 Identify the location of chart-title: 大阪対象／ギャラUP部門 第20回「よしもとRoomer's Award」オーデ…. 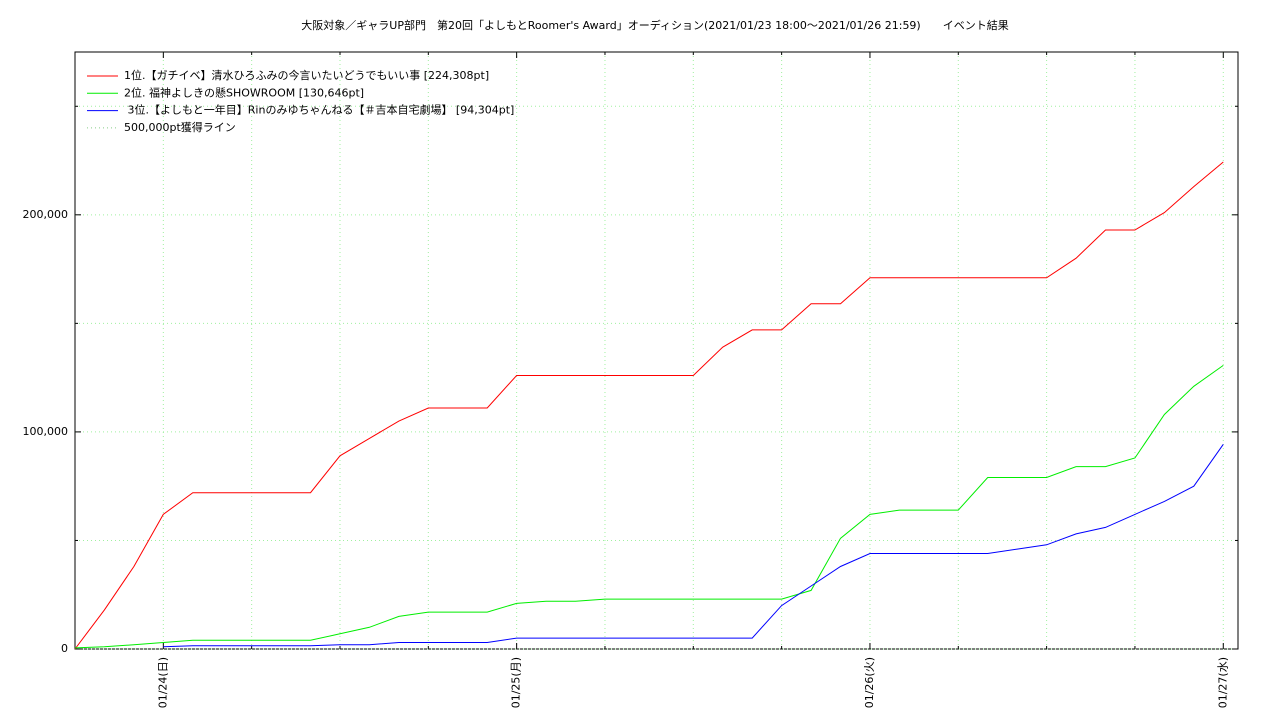
(654, 25).